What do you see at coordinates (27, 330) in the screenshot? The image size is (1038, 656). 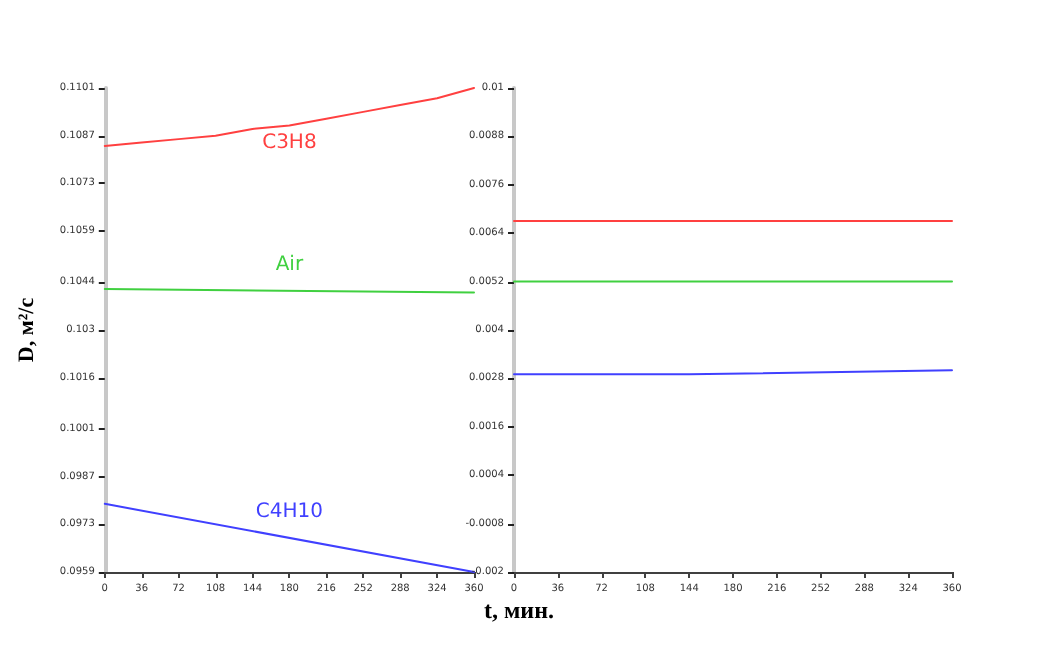 I see `y-axis-title: D, м²/с` at bounding box center [27, 330].